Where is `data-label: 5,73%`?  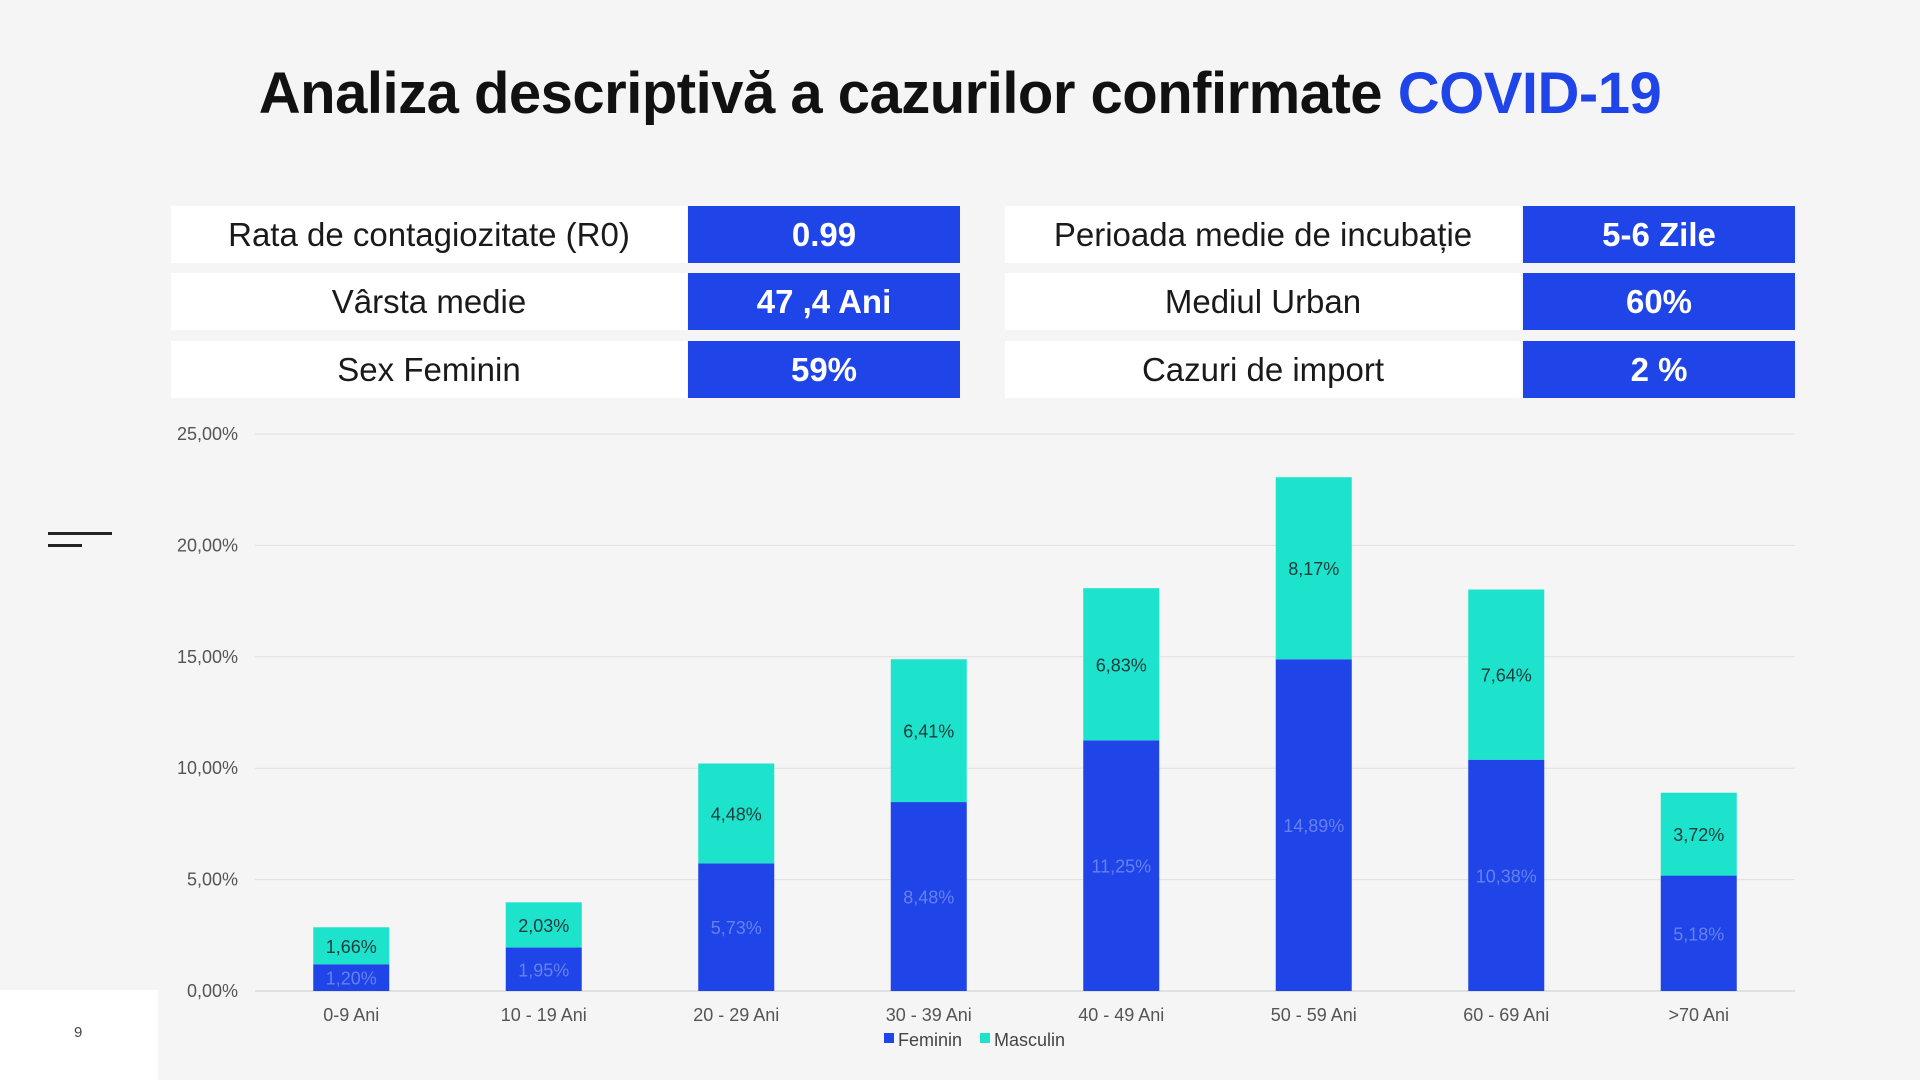
data-label: 5,73% is located at coordinates (736, 928).